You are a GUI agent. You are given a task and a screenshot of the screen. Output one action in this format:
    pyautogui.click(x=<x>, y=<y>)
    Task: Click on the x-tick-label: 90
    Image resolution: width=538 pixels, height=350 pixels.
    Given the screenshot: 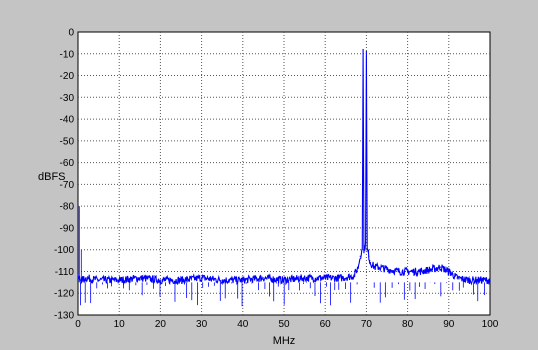 What is the action you would take?
    pyautogui.click(x=449, y=324)
    